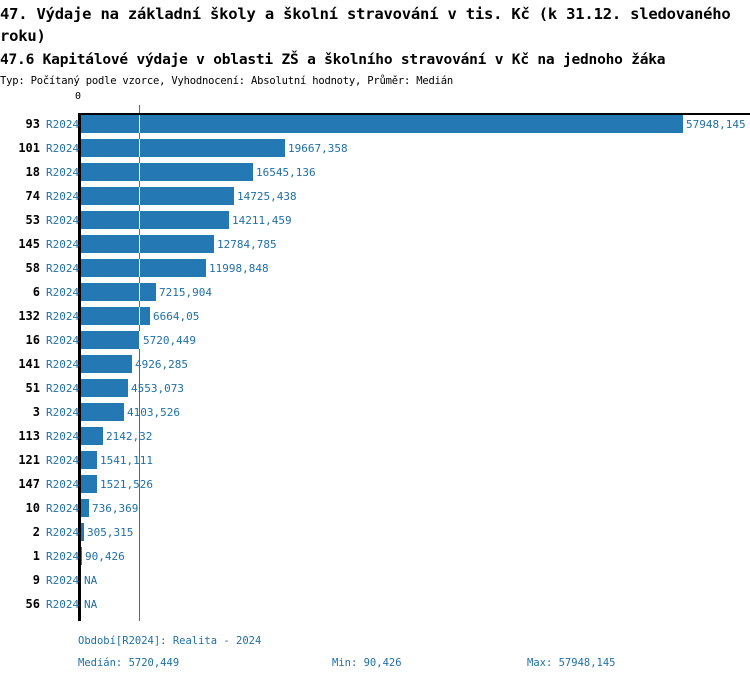 This screenshot has height=678, width=750. What do you see at coordinates (375, 294) in the screenshot?
I see `chart-row: 6 R2024 7215,904` at bounding box center [375, 294].